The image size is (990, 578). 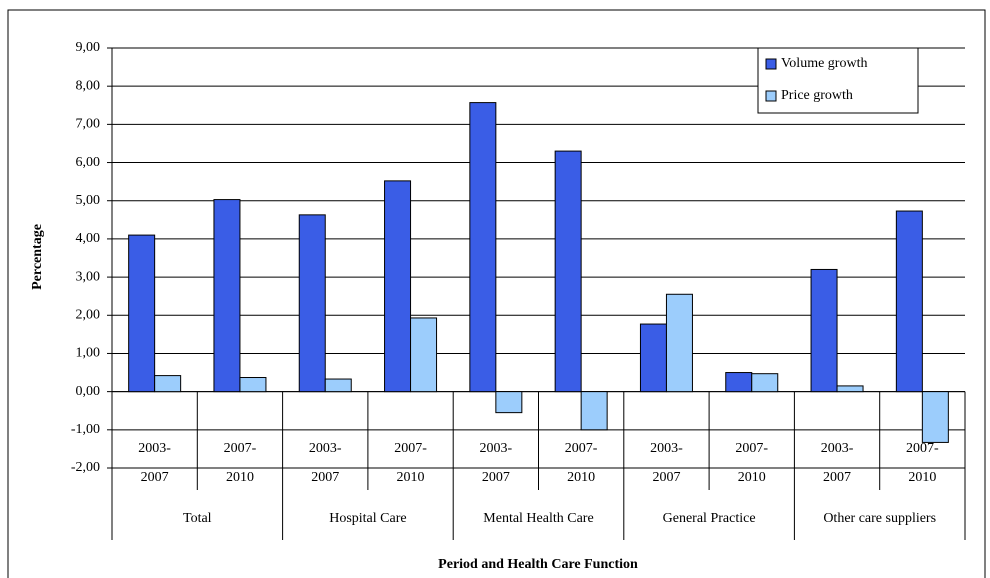 What do you see at coordinates (85, 429) in the screenshot?
I see `y-tick-label: -1,00` at bounding box center [85, 429].